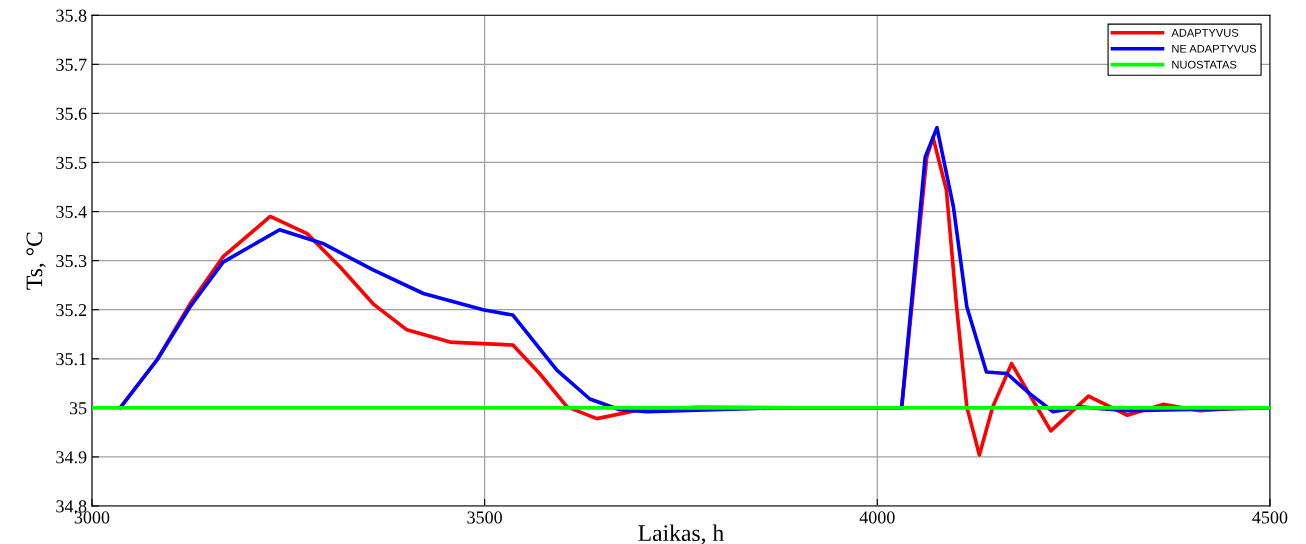 Image resolution: width=1306 pixels, height=544 pixels. I want to click on y-tick-label: 35.1, so click(71, 359).